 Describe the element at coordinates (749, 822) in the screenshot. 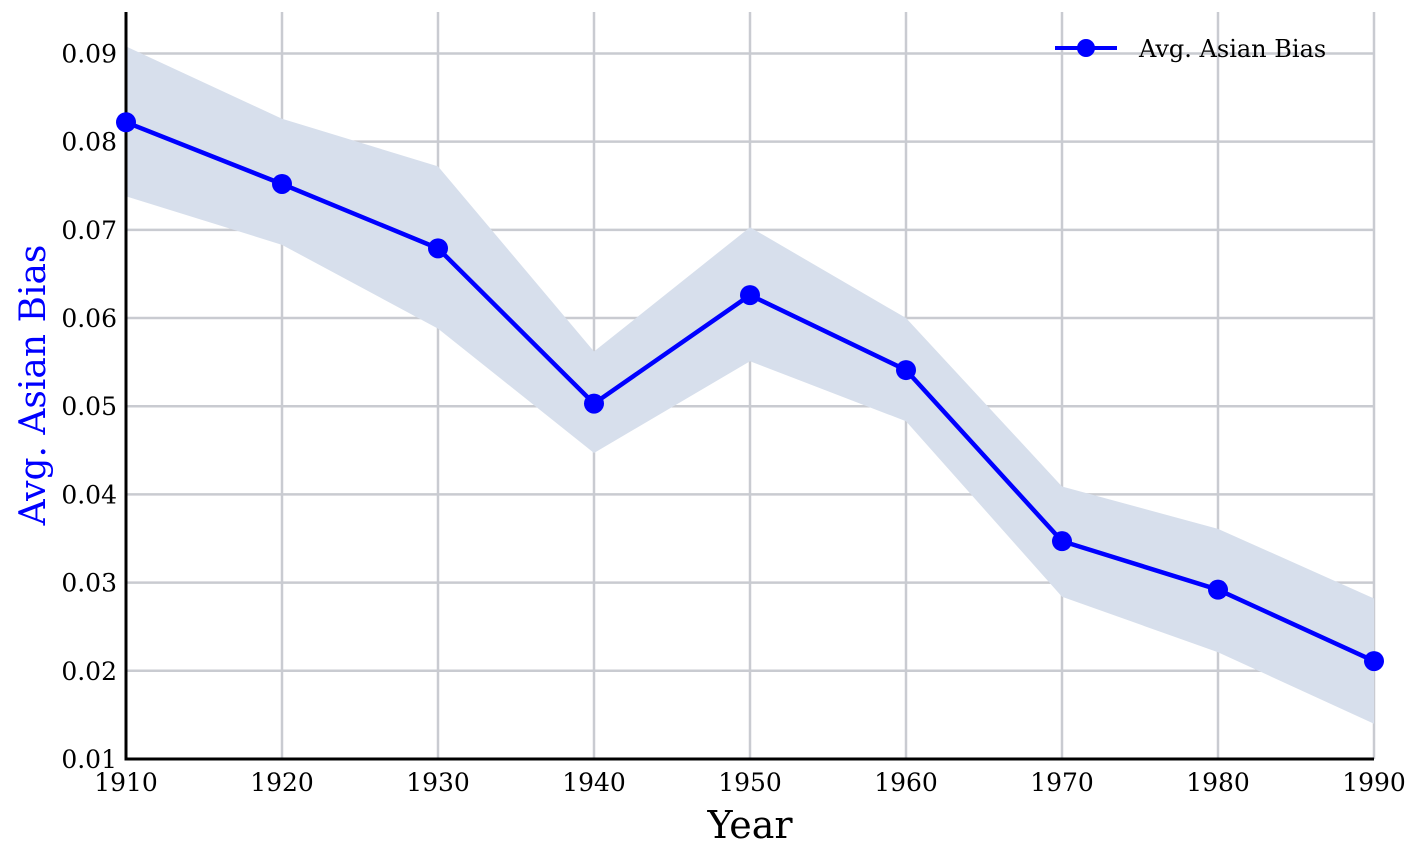

I see `x-axis-title: Year` at that location.